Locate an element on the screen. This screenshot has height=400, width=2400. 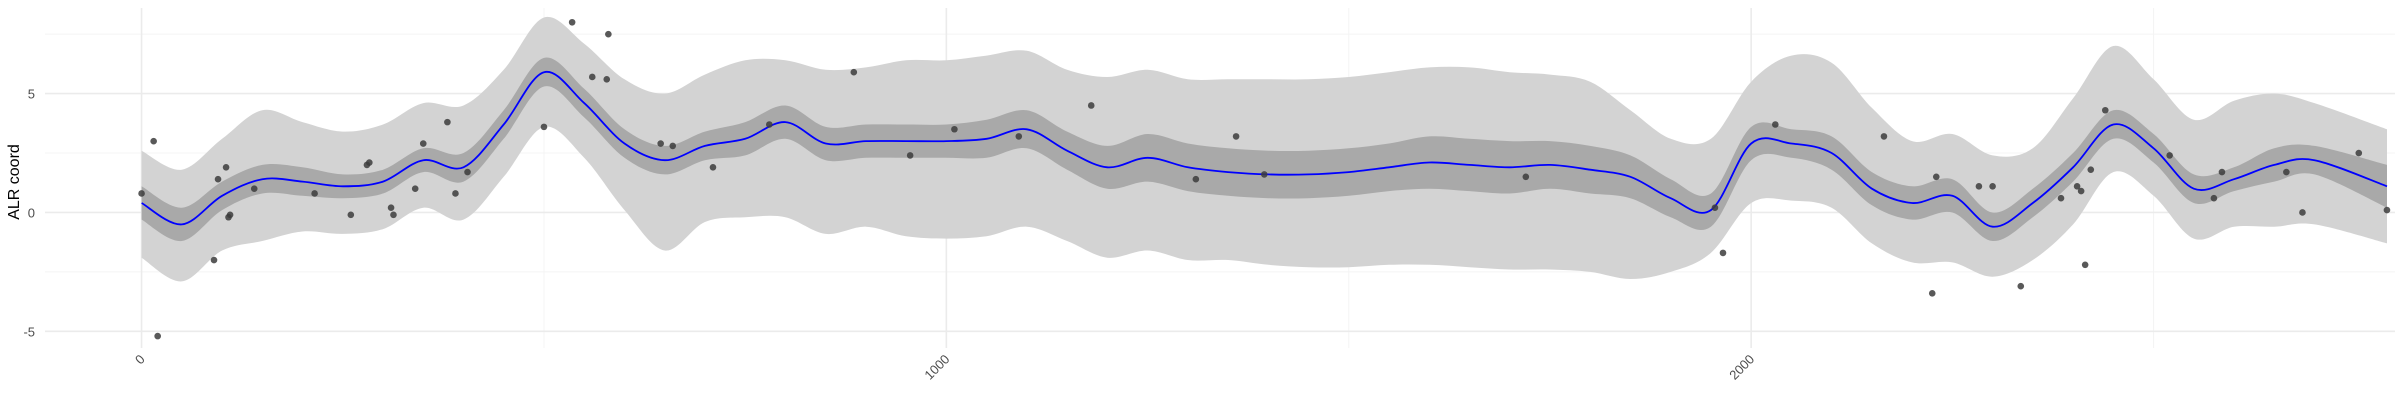
y-axis-title: ALR coord is located at coordinates (14, 182).